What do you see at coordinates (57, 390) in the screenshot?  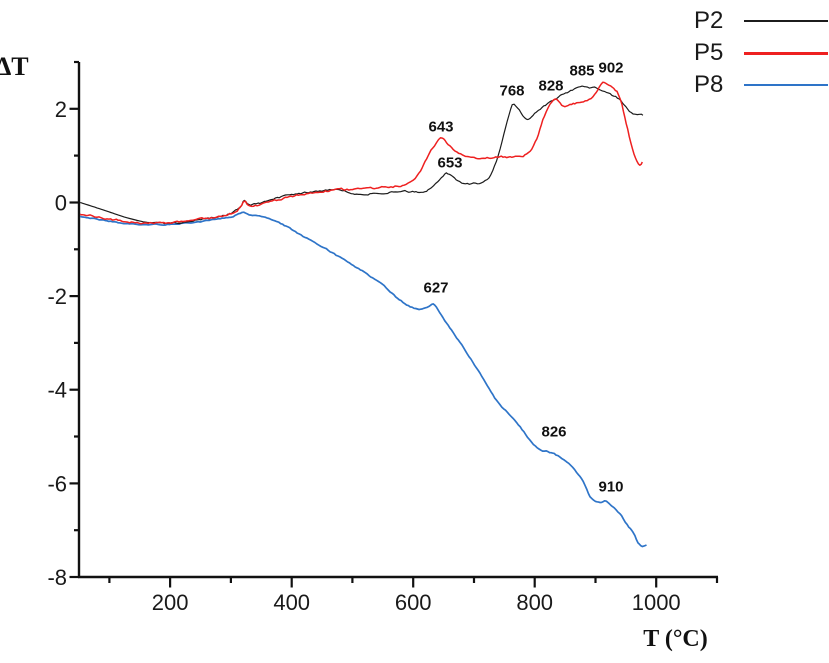 I see `y-tick-label: -4` at bounding box center [57, 390].